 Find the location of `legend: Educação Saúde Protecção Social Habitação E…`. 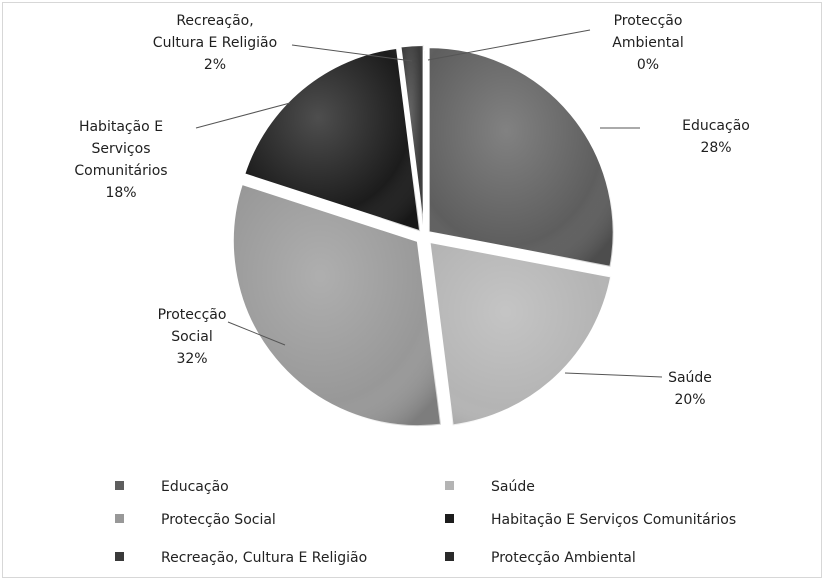

legend: Educação Saúde Protecção Social Habitação E… is located at coordinates (425, 522).